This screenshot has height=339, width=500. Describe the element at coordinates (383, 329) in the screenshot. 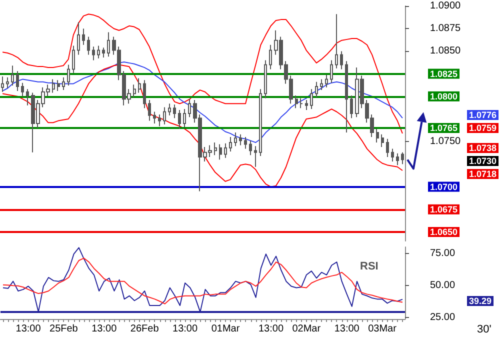

I see `x-tick-label: 03Mar` at that location.